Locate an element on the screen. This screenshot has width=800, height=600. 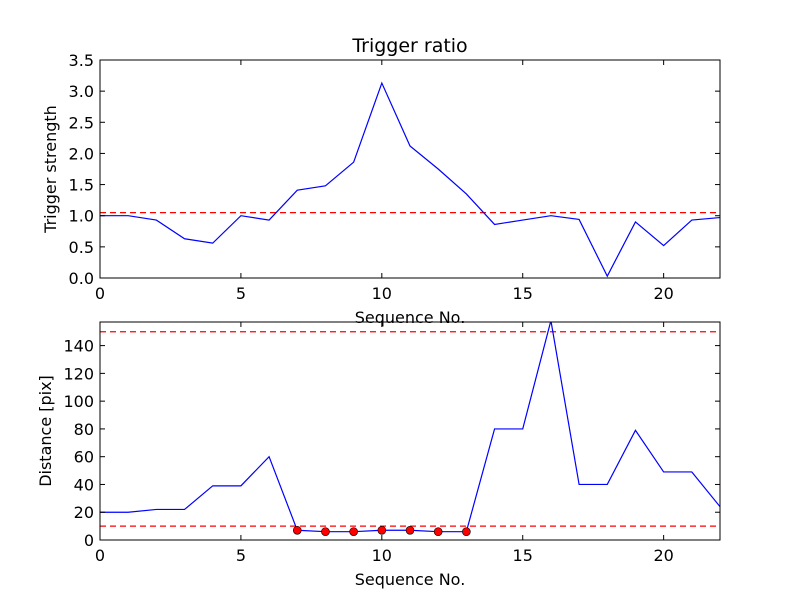
y-tick-label: 0.5 is located at coordinates (81, 247).